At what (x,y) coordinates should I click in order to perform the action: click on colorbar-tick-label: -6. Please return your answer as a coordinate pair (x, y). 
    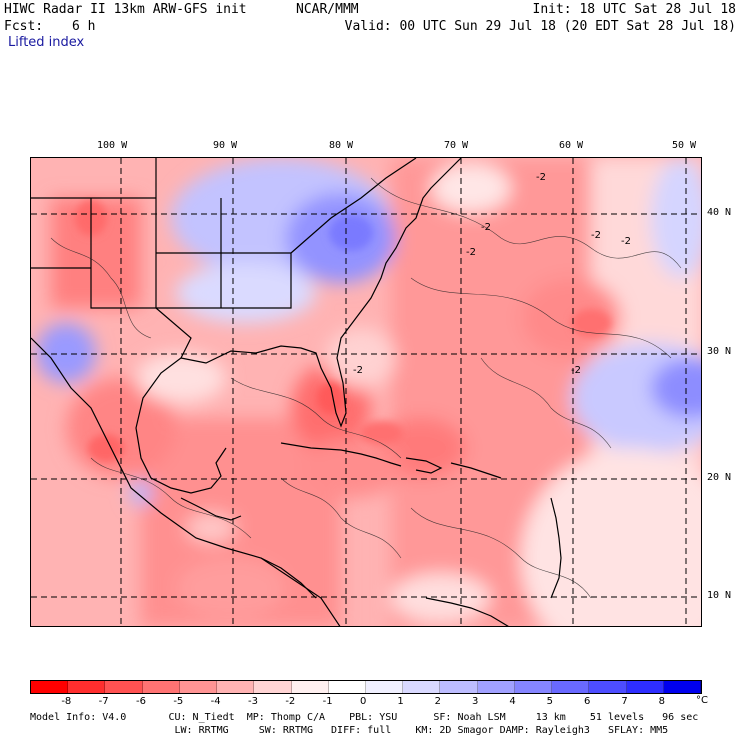
    Looking at the image, I should click on (141, 701).